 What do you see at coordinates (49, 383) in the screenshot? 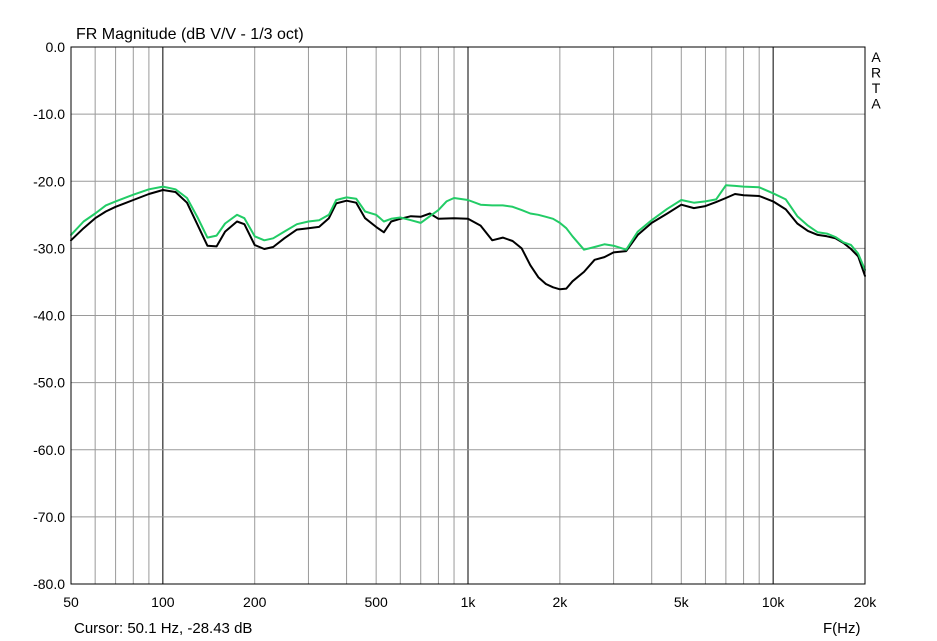
I see `y-tick-label: -50.0` at bounding box center [49, 383].